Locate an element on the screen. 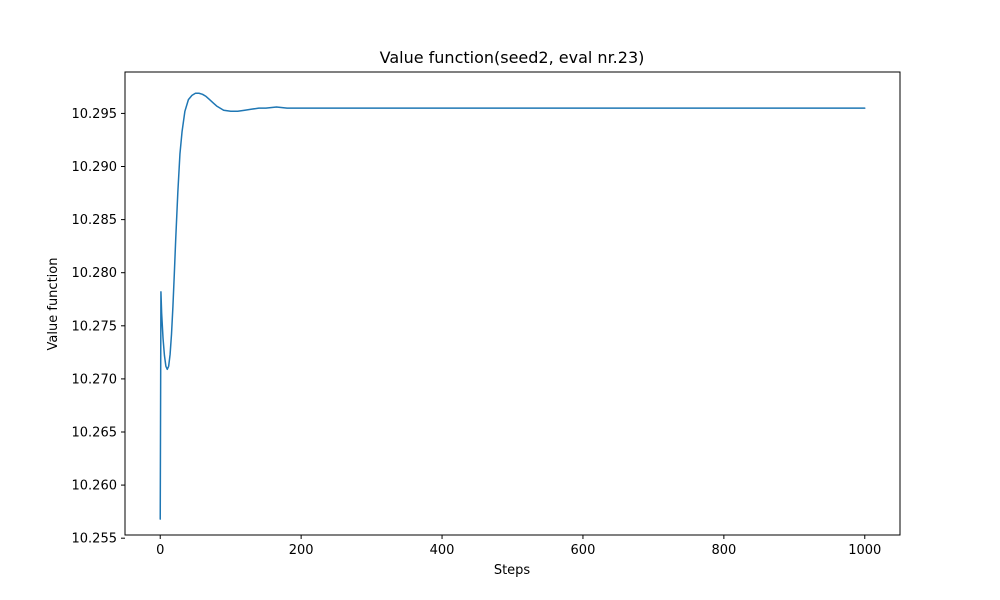 The width and height of the screenshot is (1000, 600). y-tick-label: 10.275 is located at coordinates (95, 326).